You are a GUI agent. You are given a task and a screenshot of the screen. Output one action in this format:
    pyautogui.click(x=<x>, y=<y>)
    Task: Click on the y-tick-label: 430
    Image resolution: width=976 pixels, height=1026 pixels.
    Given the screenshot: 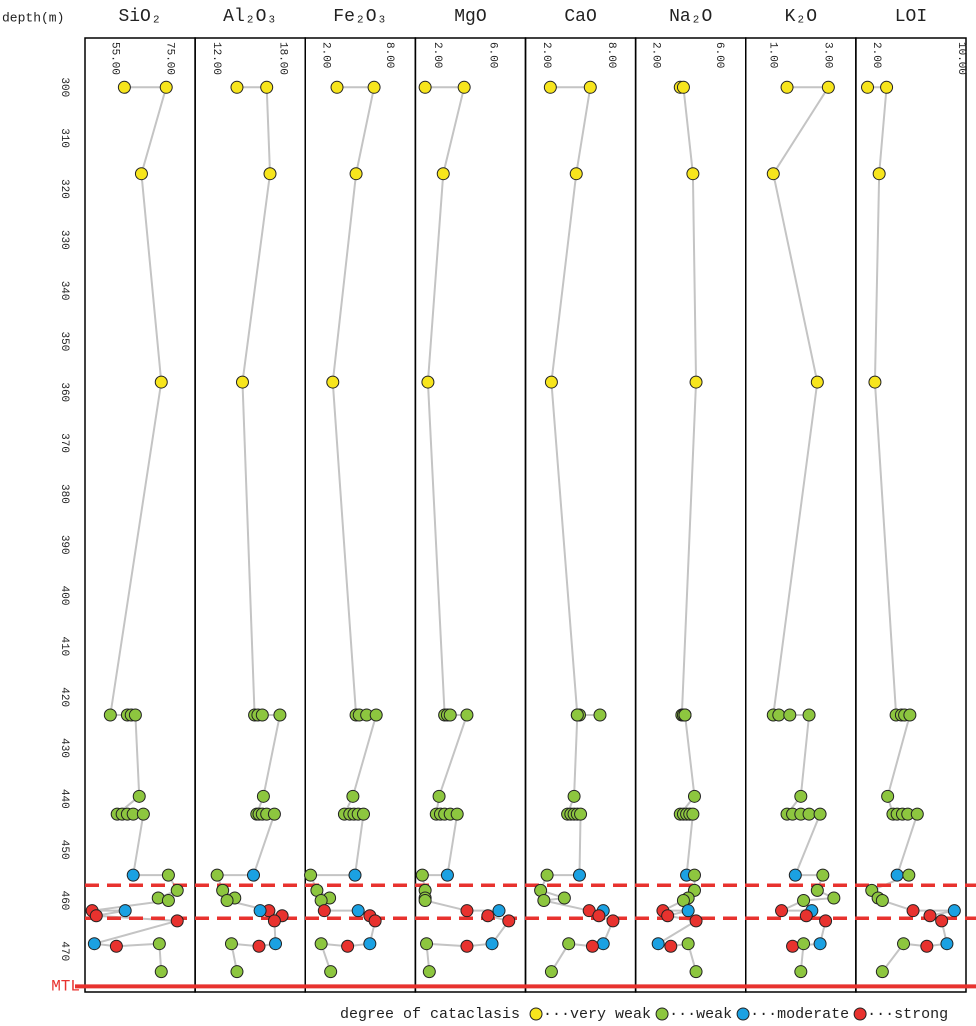 What is the action you would take?
    pyautogui.click(x=64, y=748)
    